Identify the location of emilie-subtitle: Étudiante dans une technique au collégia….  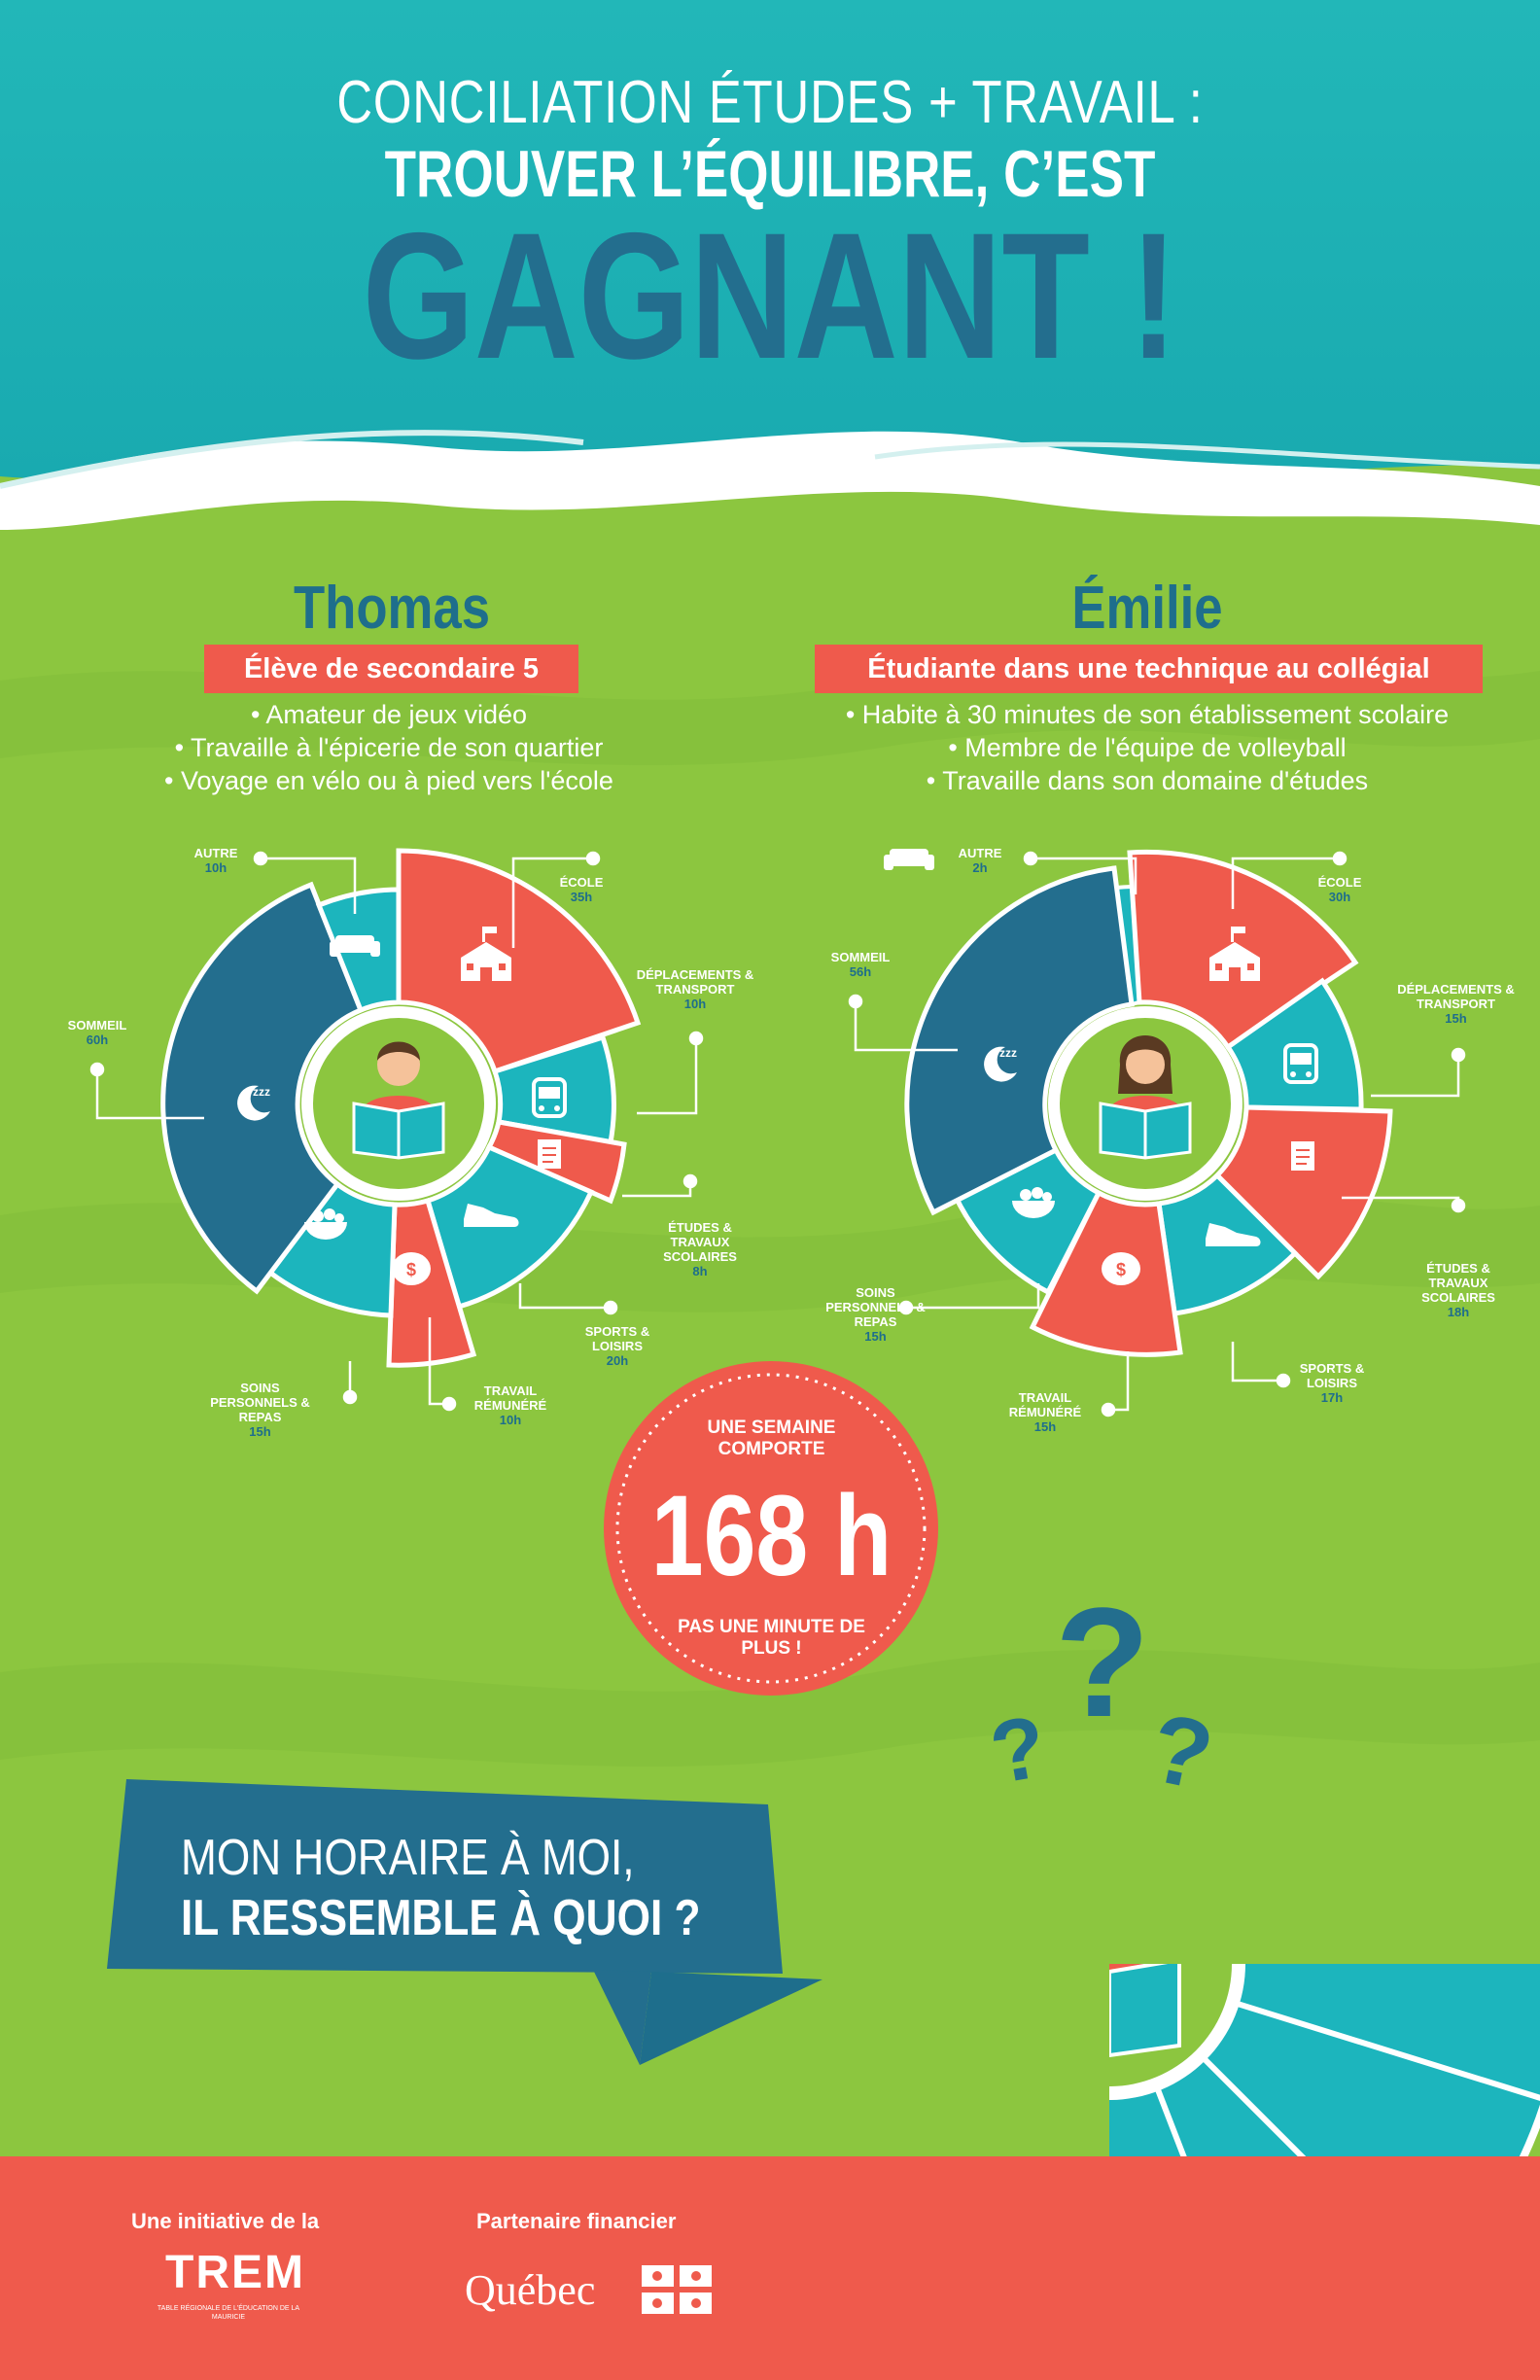
(1149, 669).